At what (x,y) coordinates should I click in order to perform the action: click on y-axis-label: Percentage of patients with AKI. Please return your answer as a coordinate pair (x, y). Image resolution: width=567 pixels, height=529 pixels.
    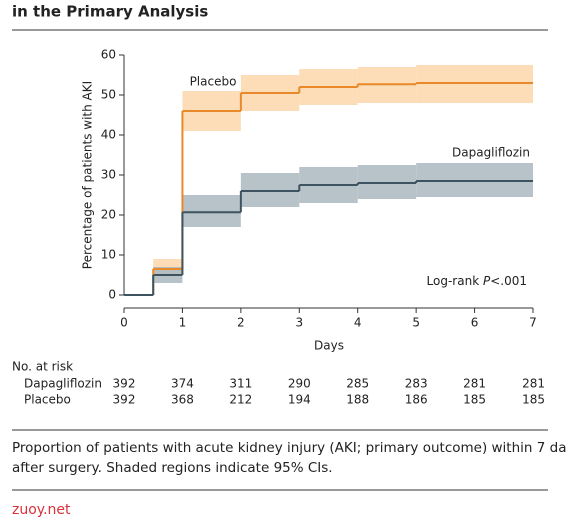
    Looking at the image, I should click on (88, 175).